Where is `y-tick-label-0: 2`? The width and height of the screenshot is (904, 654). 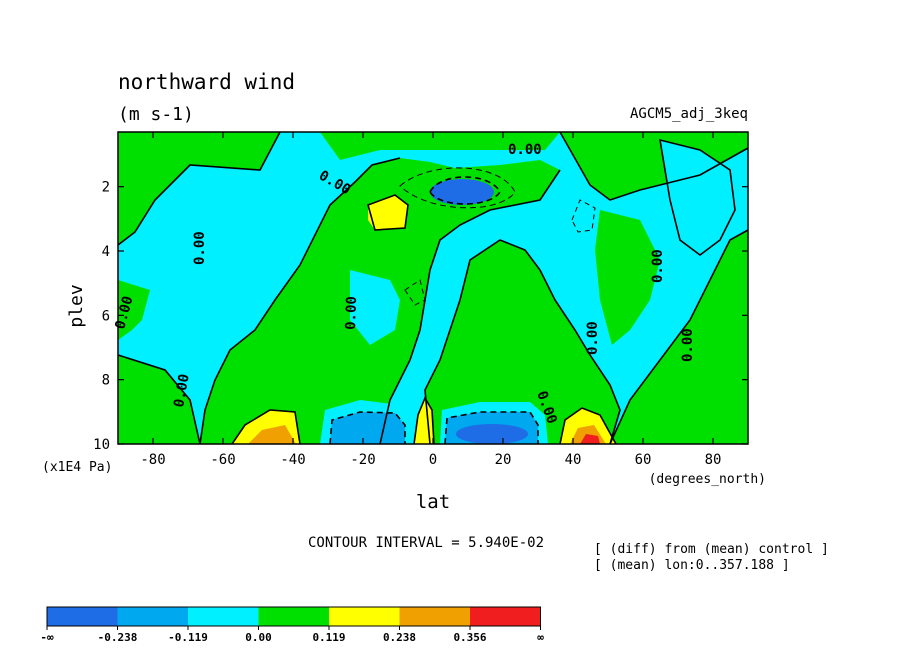 y-tick-label-0: 2 is located at coordinates (106, 188).